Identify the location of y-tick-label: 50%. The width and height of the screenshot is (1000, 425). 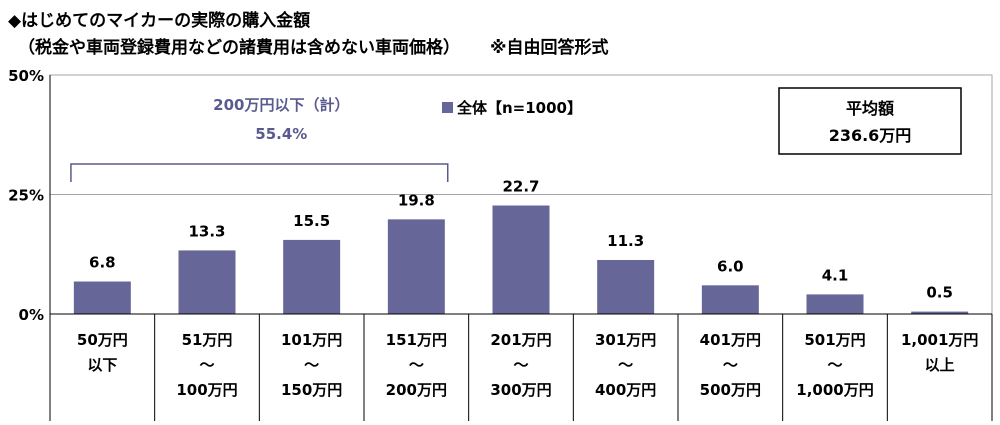
(26, 76).